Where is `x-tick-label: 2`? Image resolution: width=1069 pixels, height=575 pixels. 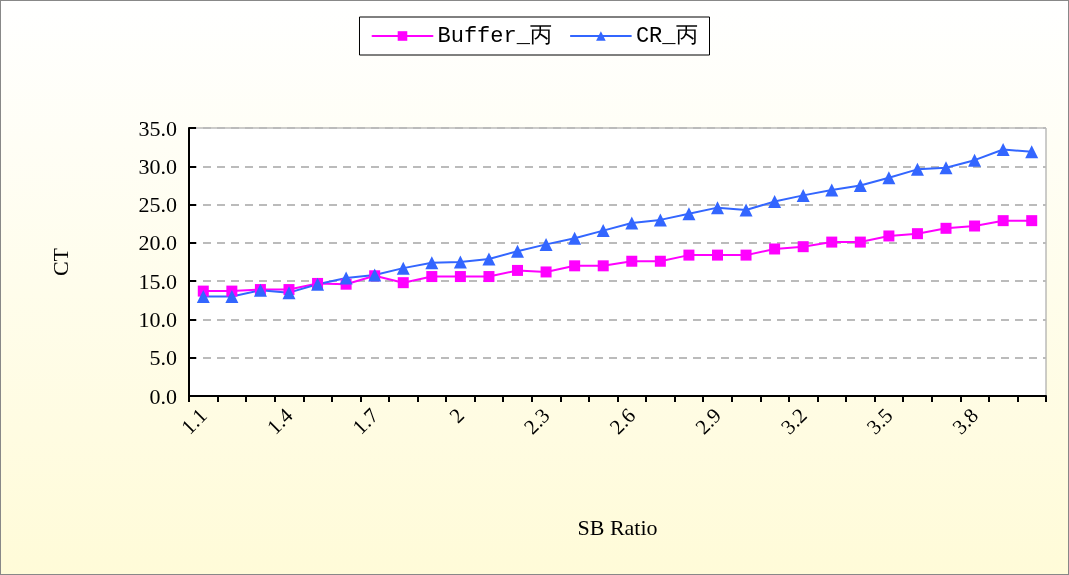
x-tick-label: 2 is located at coordinates (456, 415).